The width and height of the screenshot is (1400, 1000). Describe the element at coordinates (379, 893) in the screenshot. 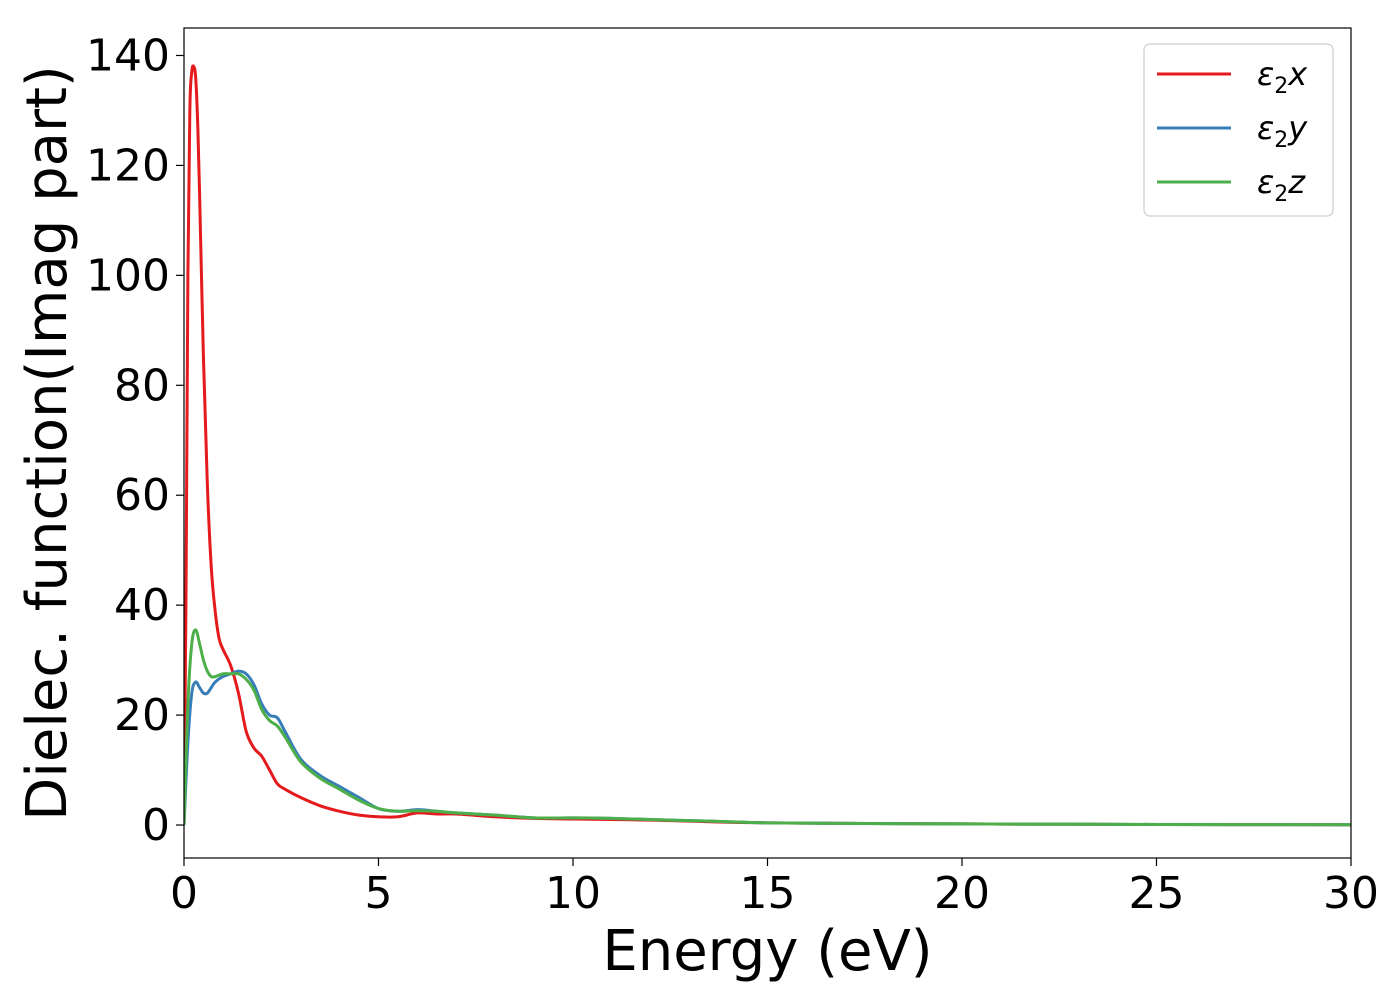

I see `x-tick-label: 5` at that location.